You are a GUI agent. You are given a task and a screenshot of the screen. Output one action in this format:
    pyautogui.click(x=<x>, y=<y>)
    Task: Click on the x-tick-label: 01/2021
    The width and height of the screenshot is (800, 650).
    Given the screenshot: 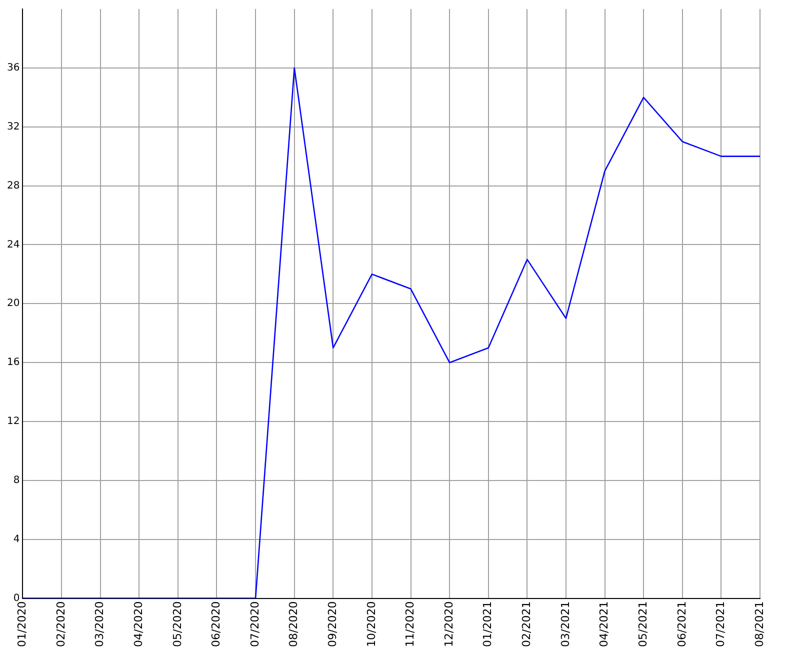 What is the action you would take?
    pyautogui.click(x=487, y=624)
    